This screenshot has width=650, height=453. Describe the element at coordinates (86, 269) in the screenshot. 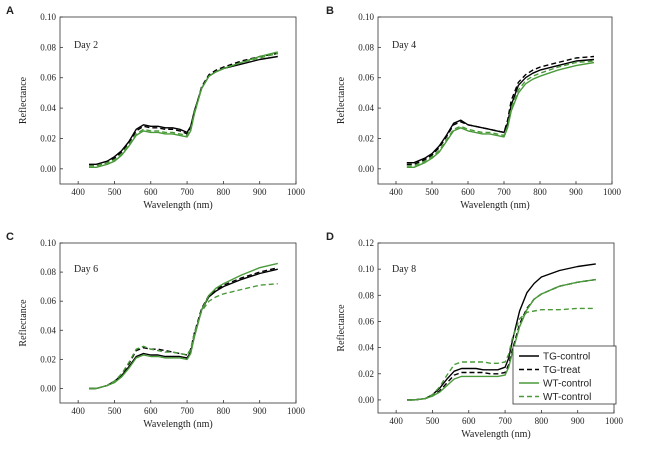

I see `day-annotation: Day 6` at that location.